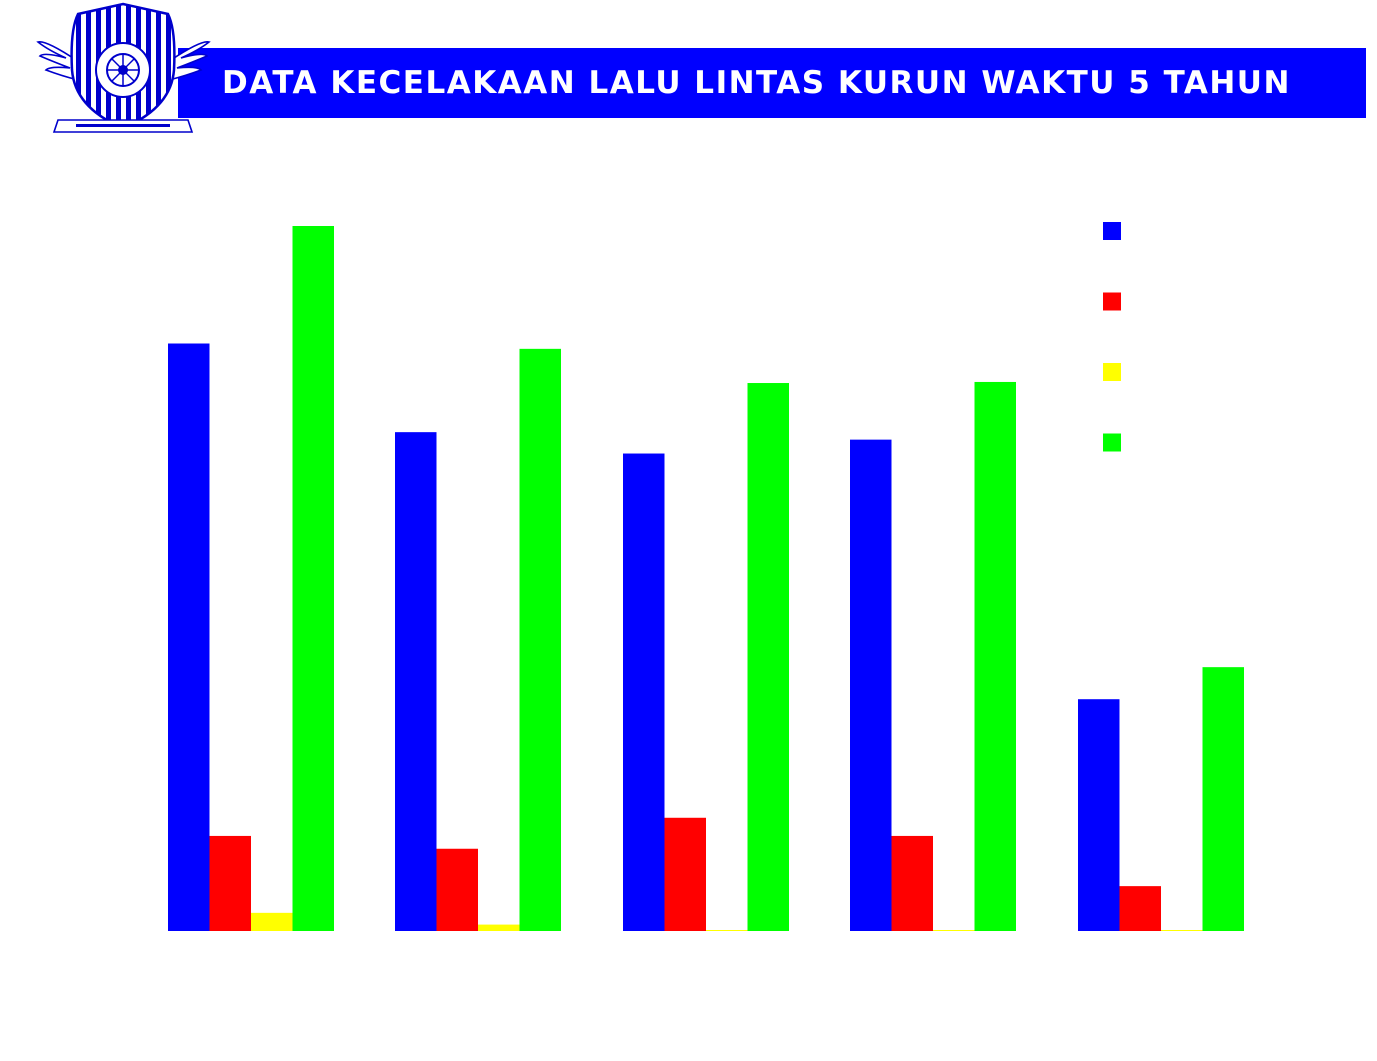  Describe the element at coordinates (1182, 930) in the screenshot. I see `bar-series3-group5` at that location.